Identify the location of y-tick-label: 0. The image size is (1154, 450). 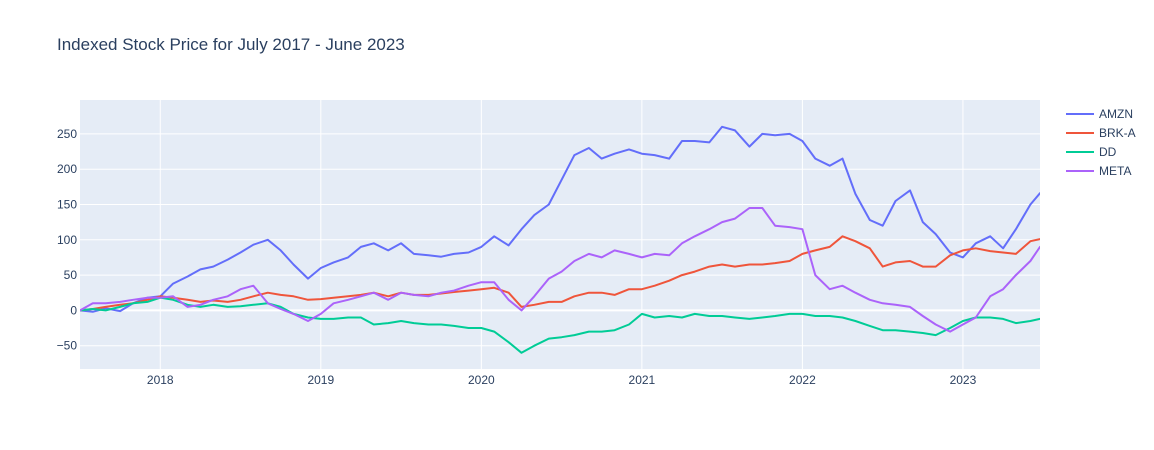
(73, 310).